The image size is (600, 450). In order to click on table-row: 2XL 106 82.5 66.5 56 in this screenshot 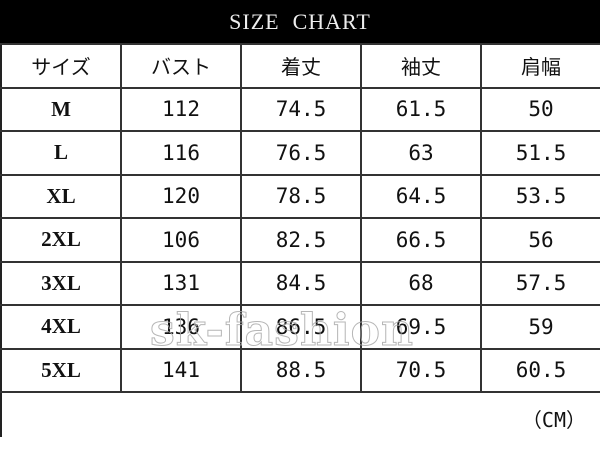, I will do `click(300, 240)`.